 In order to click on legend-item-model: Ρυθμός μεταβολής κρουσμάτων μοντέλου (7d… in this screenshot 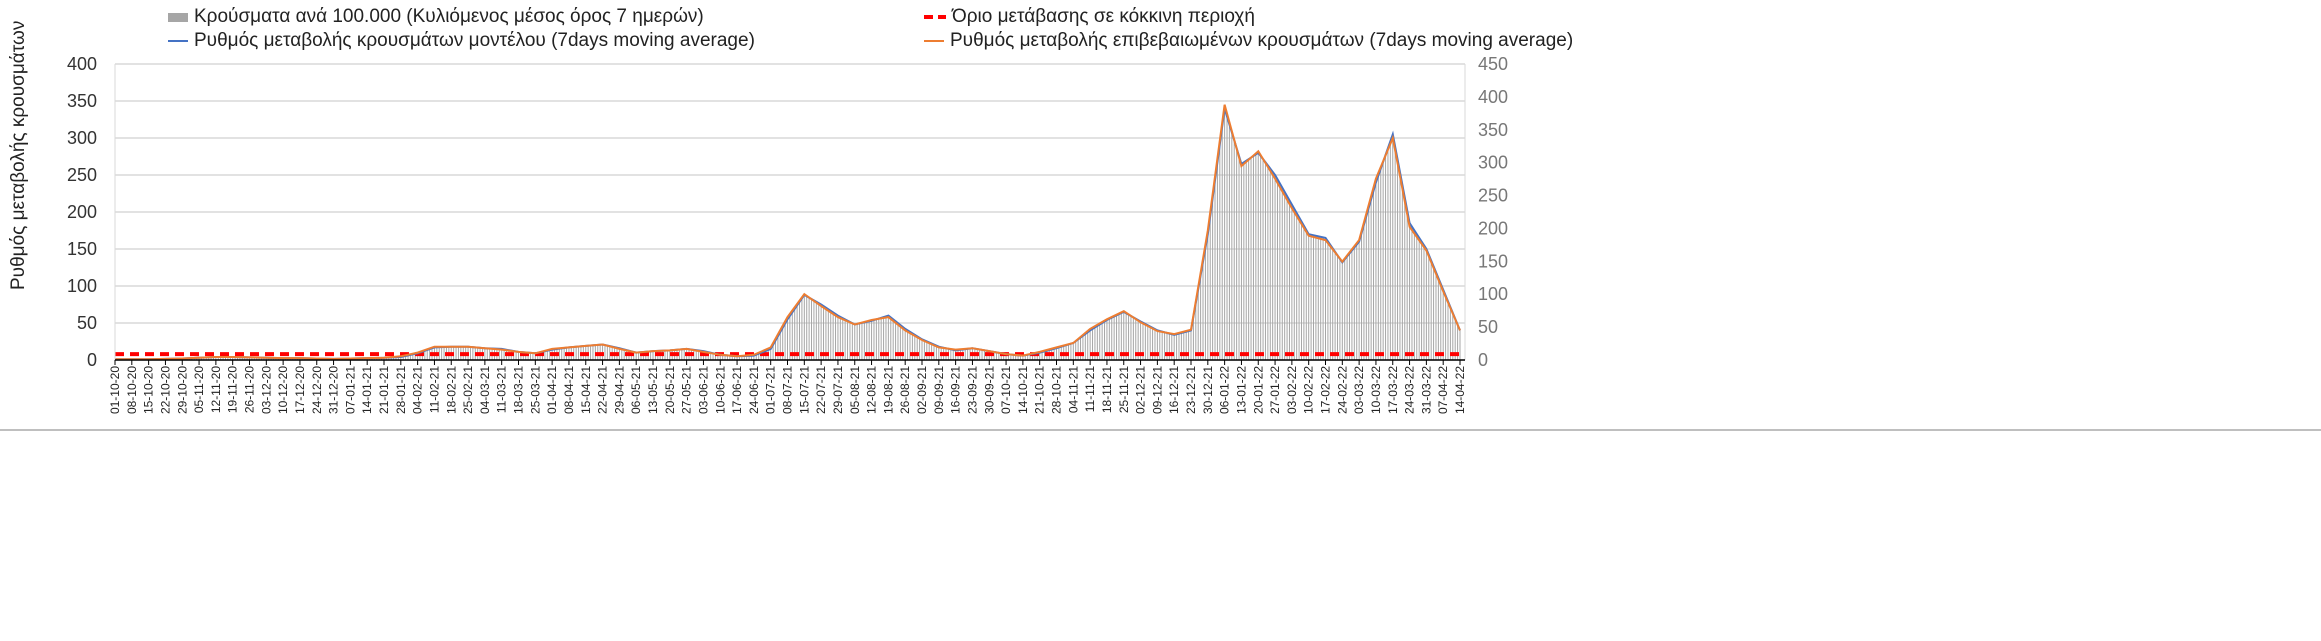, I will do `click(461, 41)`.